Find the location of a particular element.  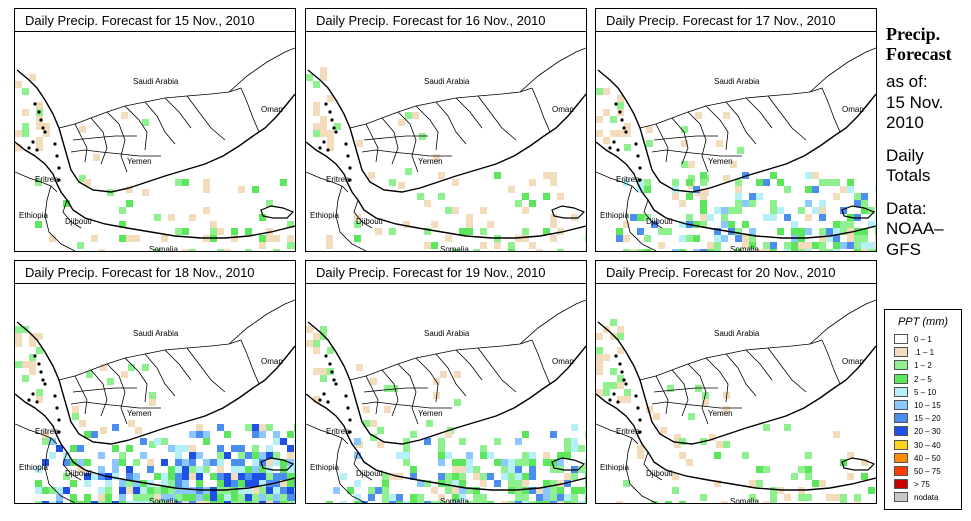

legend-label: 0 – 1 is located at coordinates (923, 339).